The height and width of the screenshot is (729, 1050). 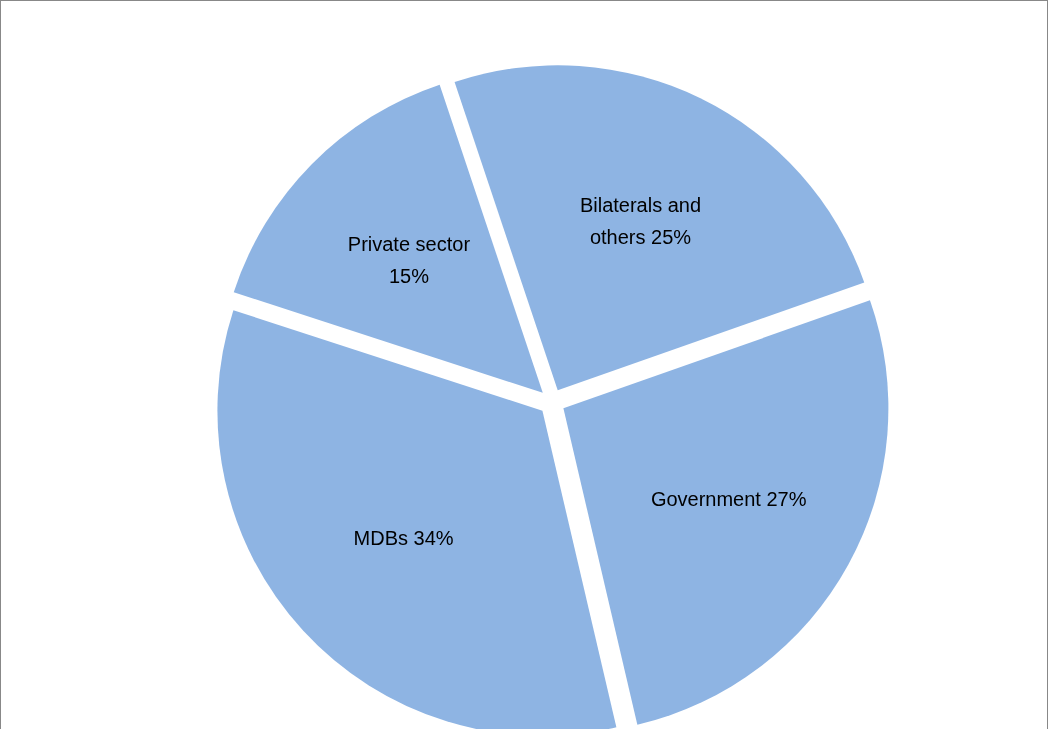 What do you see at coordinates (403, 538) in the screenshot?
I see `slice-label: MDBs 34%` at bounding box center [403, 538].